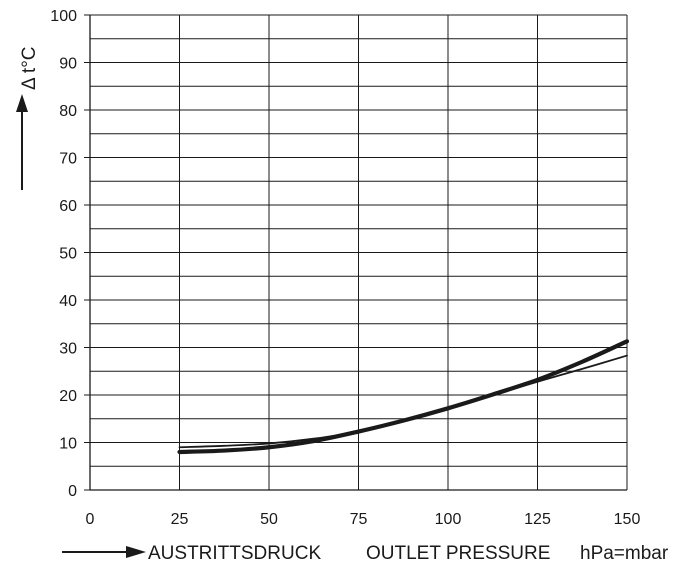 The width and height of the screenshot is (688, 575). Describe the element at coordinates (68, 159) in the screenshot. I see `y-tick-label: 70` at that location.